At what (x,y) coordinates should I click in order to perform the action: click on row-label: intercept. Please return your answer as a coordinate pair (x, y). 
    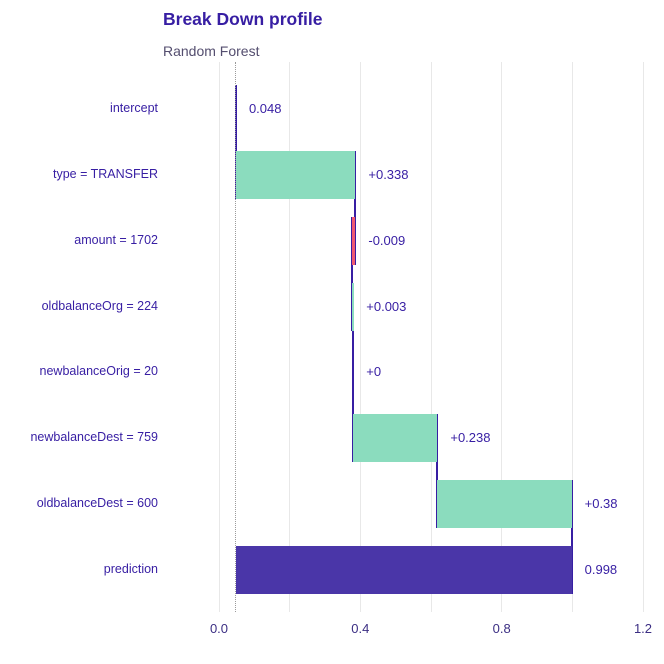
    Looking at the image, I should click on (134, 108).